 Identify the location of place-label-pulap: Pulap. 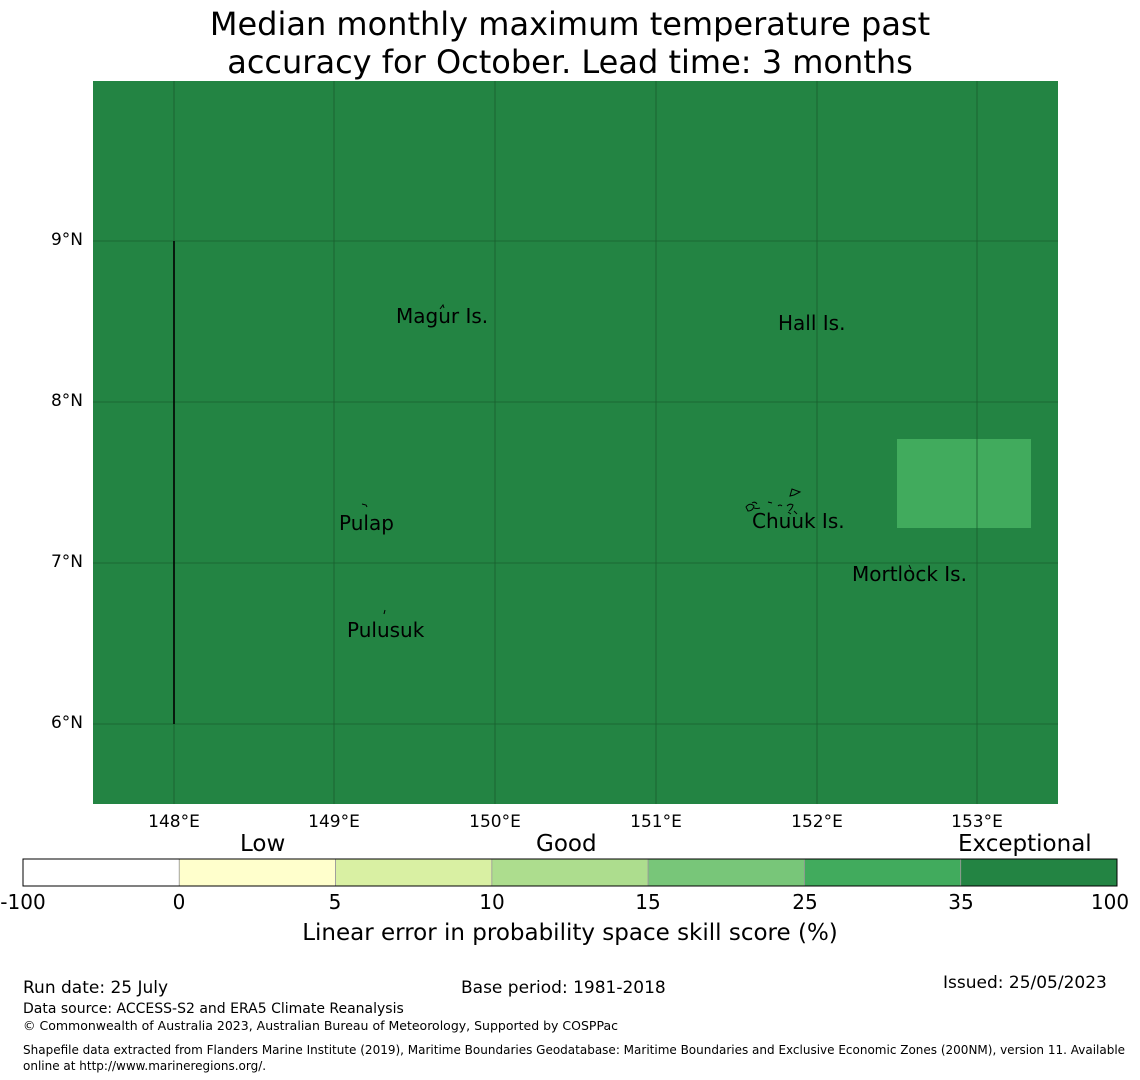
(366, 523).